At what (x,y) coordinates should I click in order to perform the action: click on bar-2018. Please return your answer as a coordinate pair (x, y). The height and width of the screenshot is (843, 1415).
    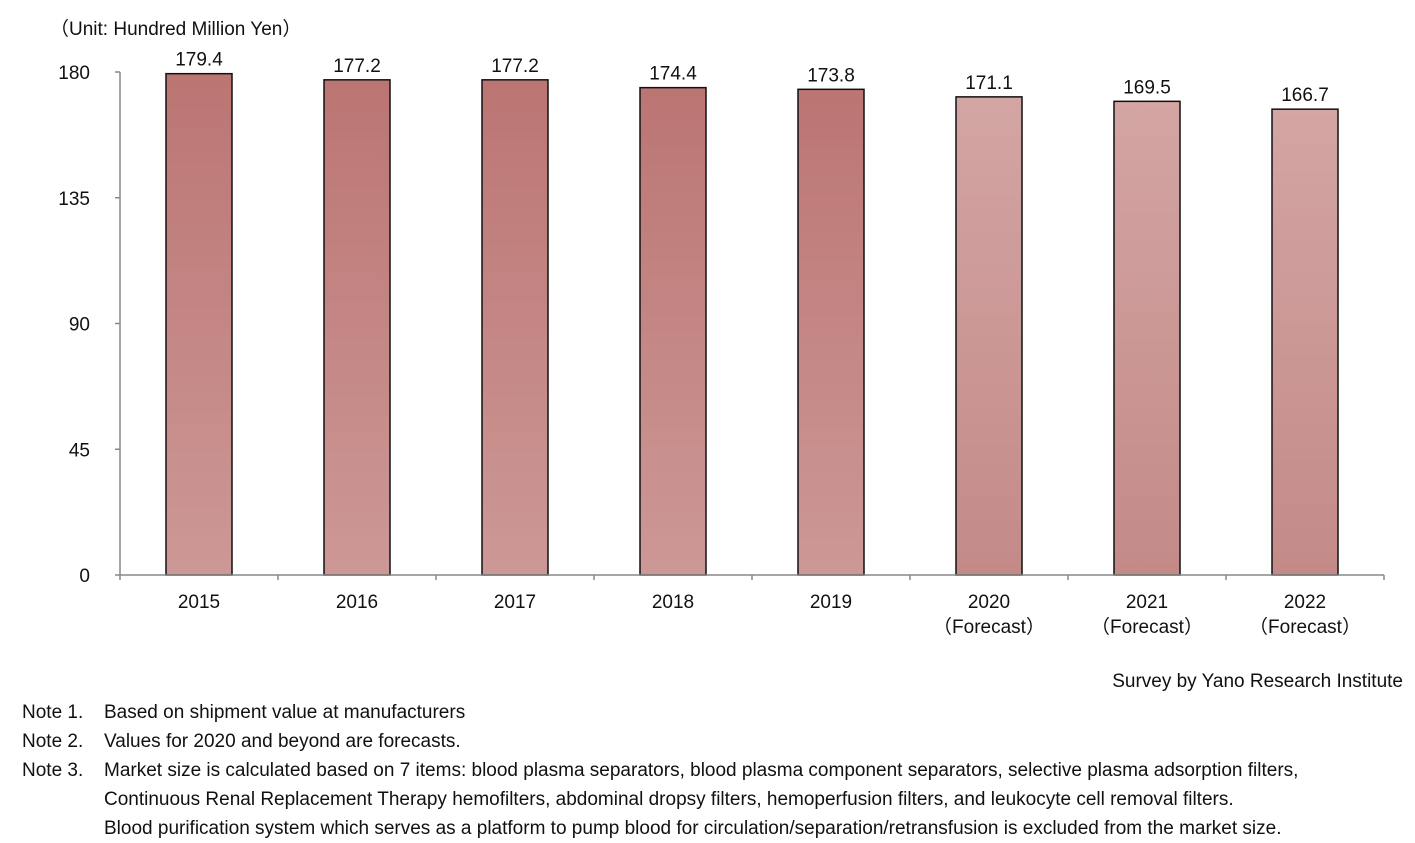
    Looking at the image, I should click on (673, 331).